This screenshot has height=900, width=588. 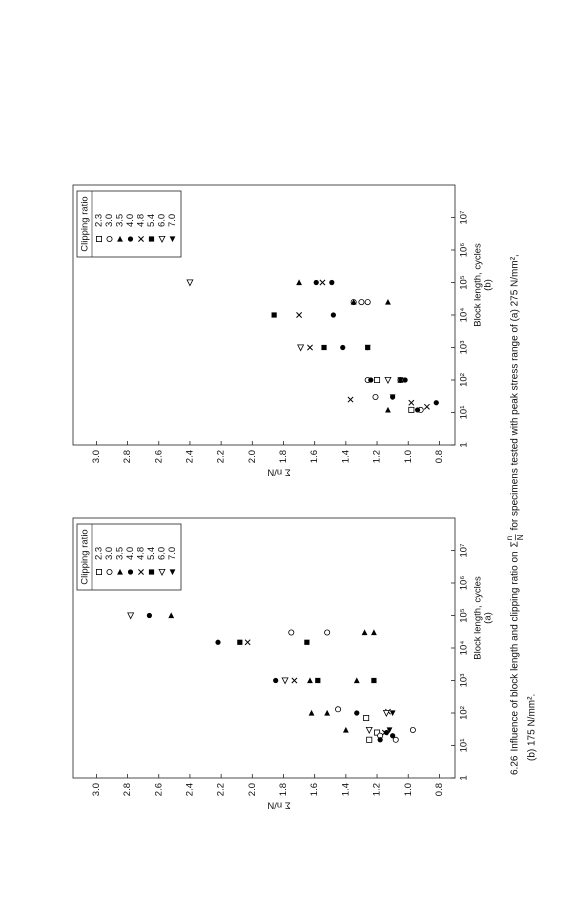 What do you see at coordinates (488, 618) in the screenshot?
I see `chart-subtitle: (a)` at bounding box center [488, 618].